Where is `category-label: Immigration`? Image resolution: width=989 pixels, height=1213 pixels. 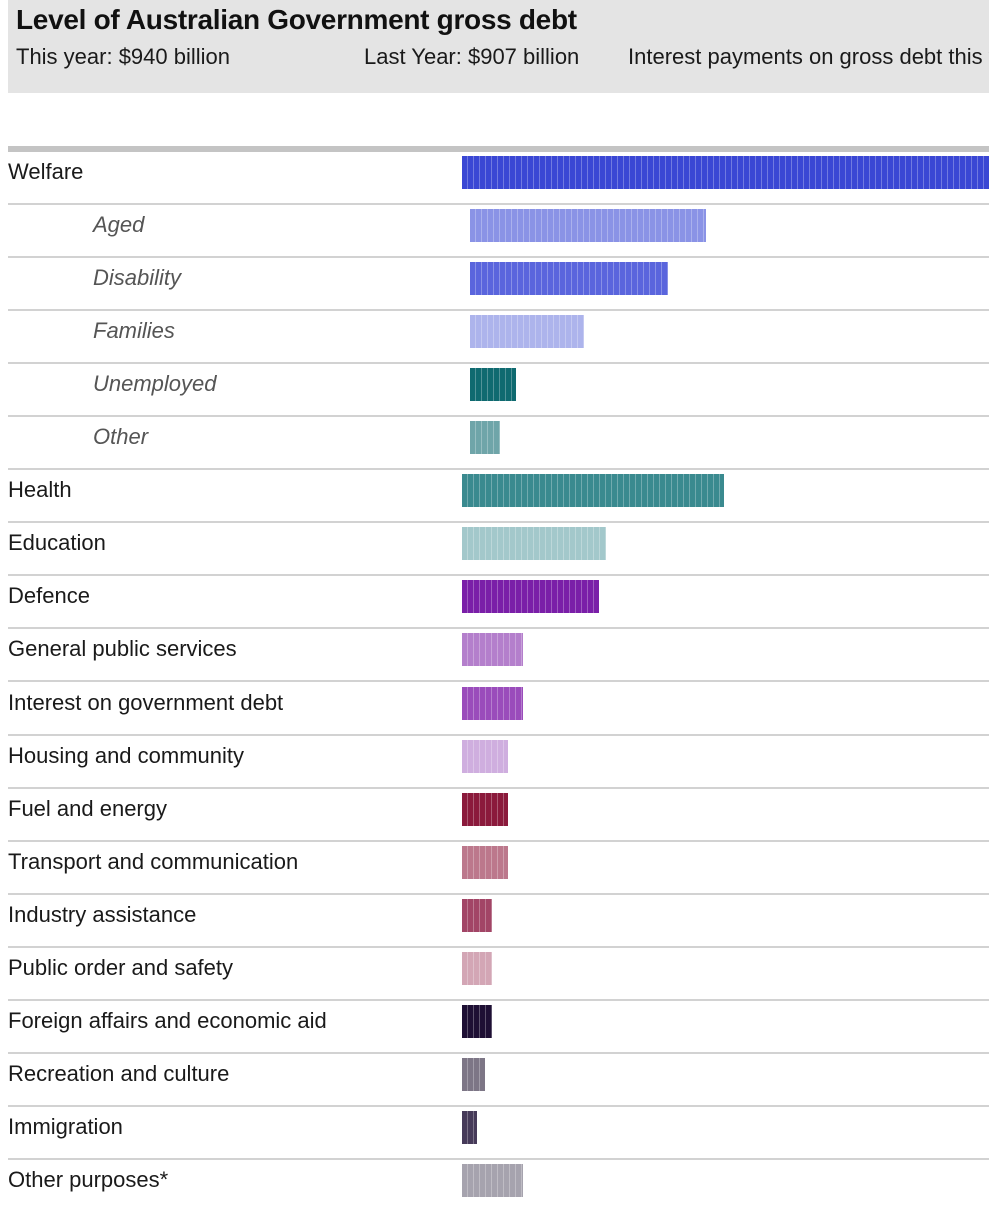 category-label: Immigration is located at coordinates (65, 1126).